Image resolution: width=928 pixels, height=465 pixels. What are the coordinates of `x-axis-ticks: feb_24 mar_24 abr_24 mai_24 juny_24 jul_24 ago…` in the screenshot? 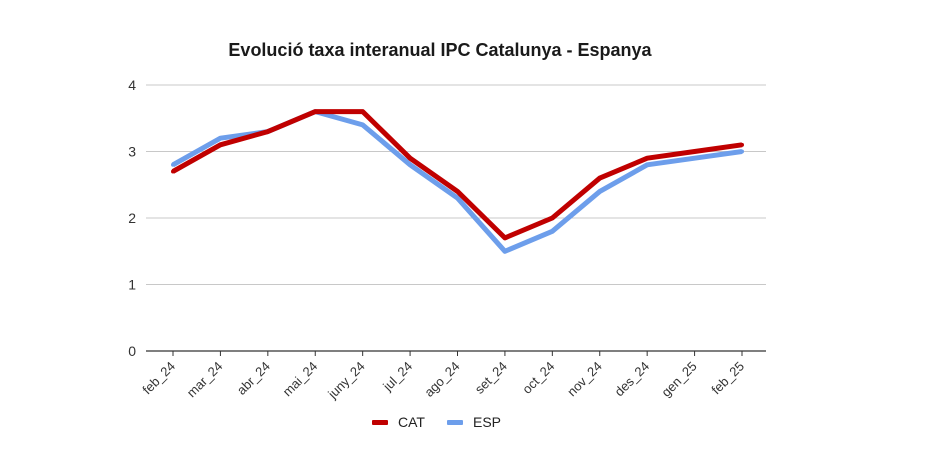 It's located at (443, 376).